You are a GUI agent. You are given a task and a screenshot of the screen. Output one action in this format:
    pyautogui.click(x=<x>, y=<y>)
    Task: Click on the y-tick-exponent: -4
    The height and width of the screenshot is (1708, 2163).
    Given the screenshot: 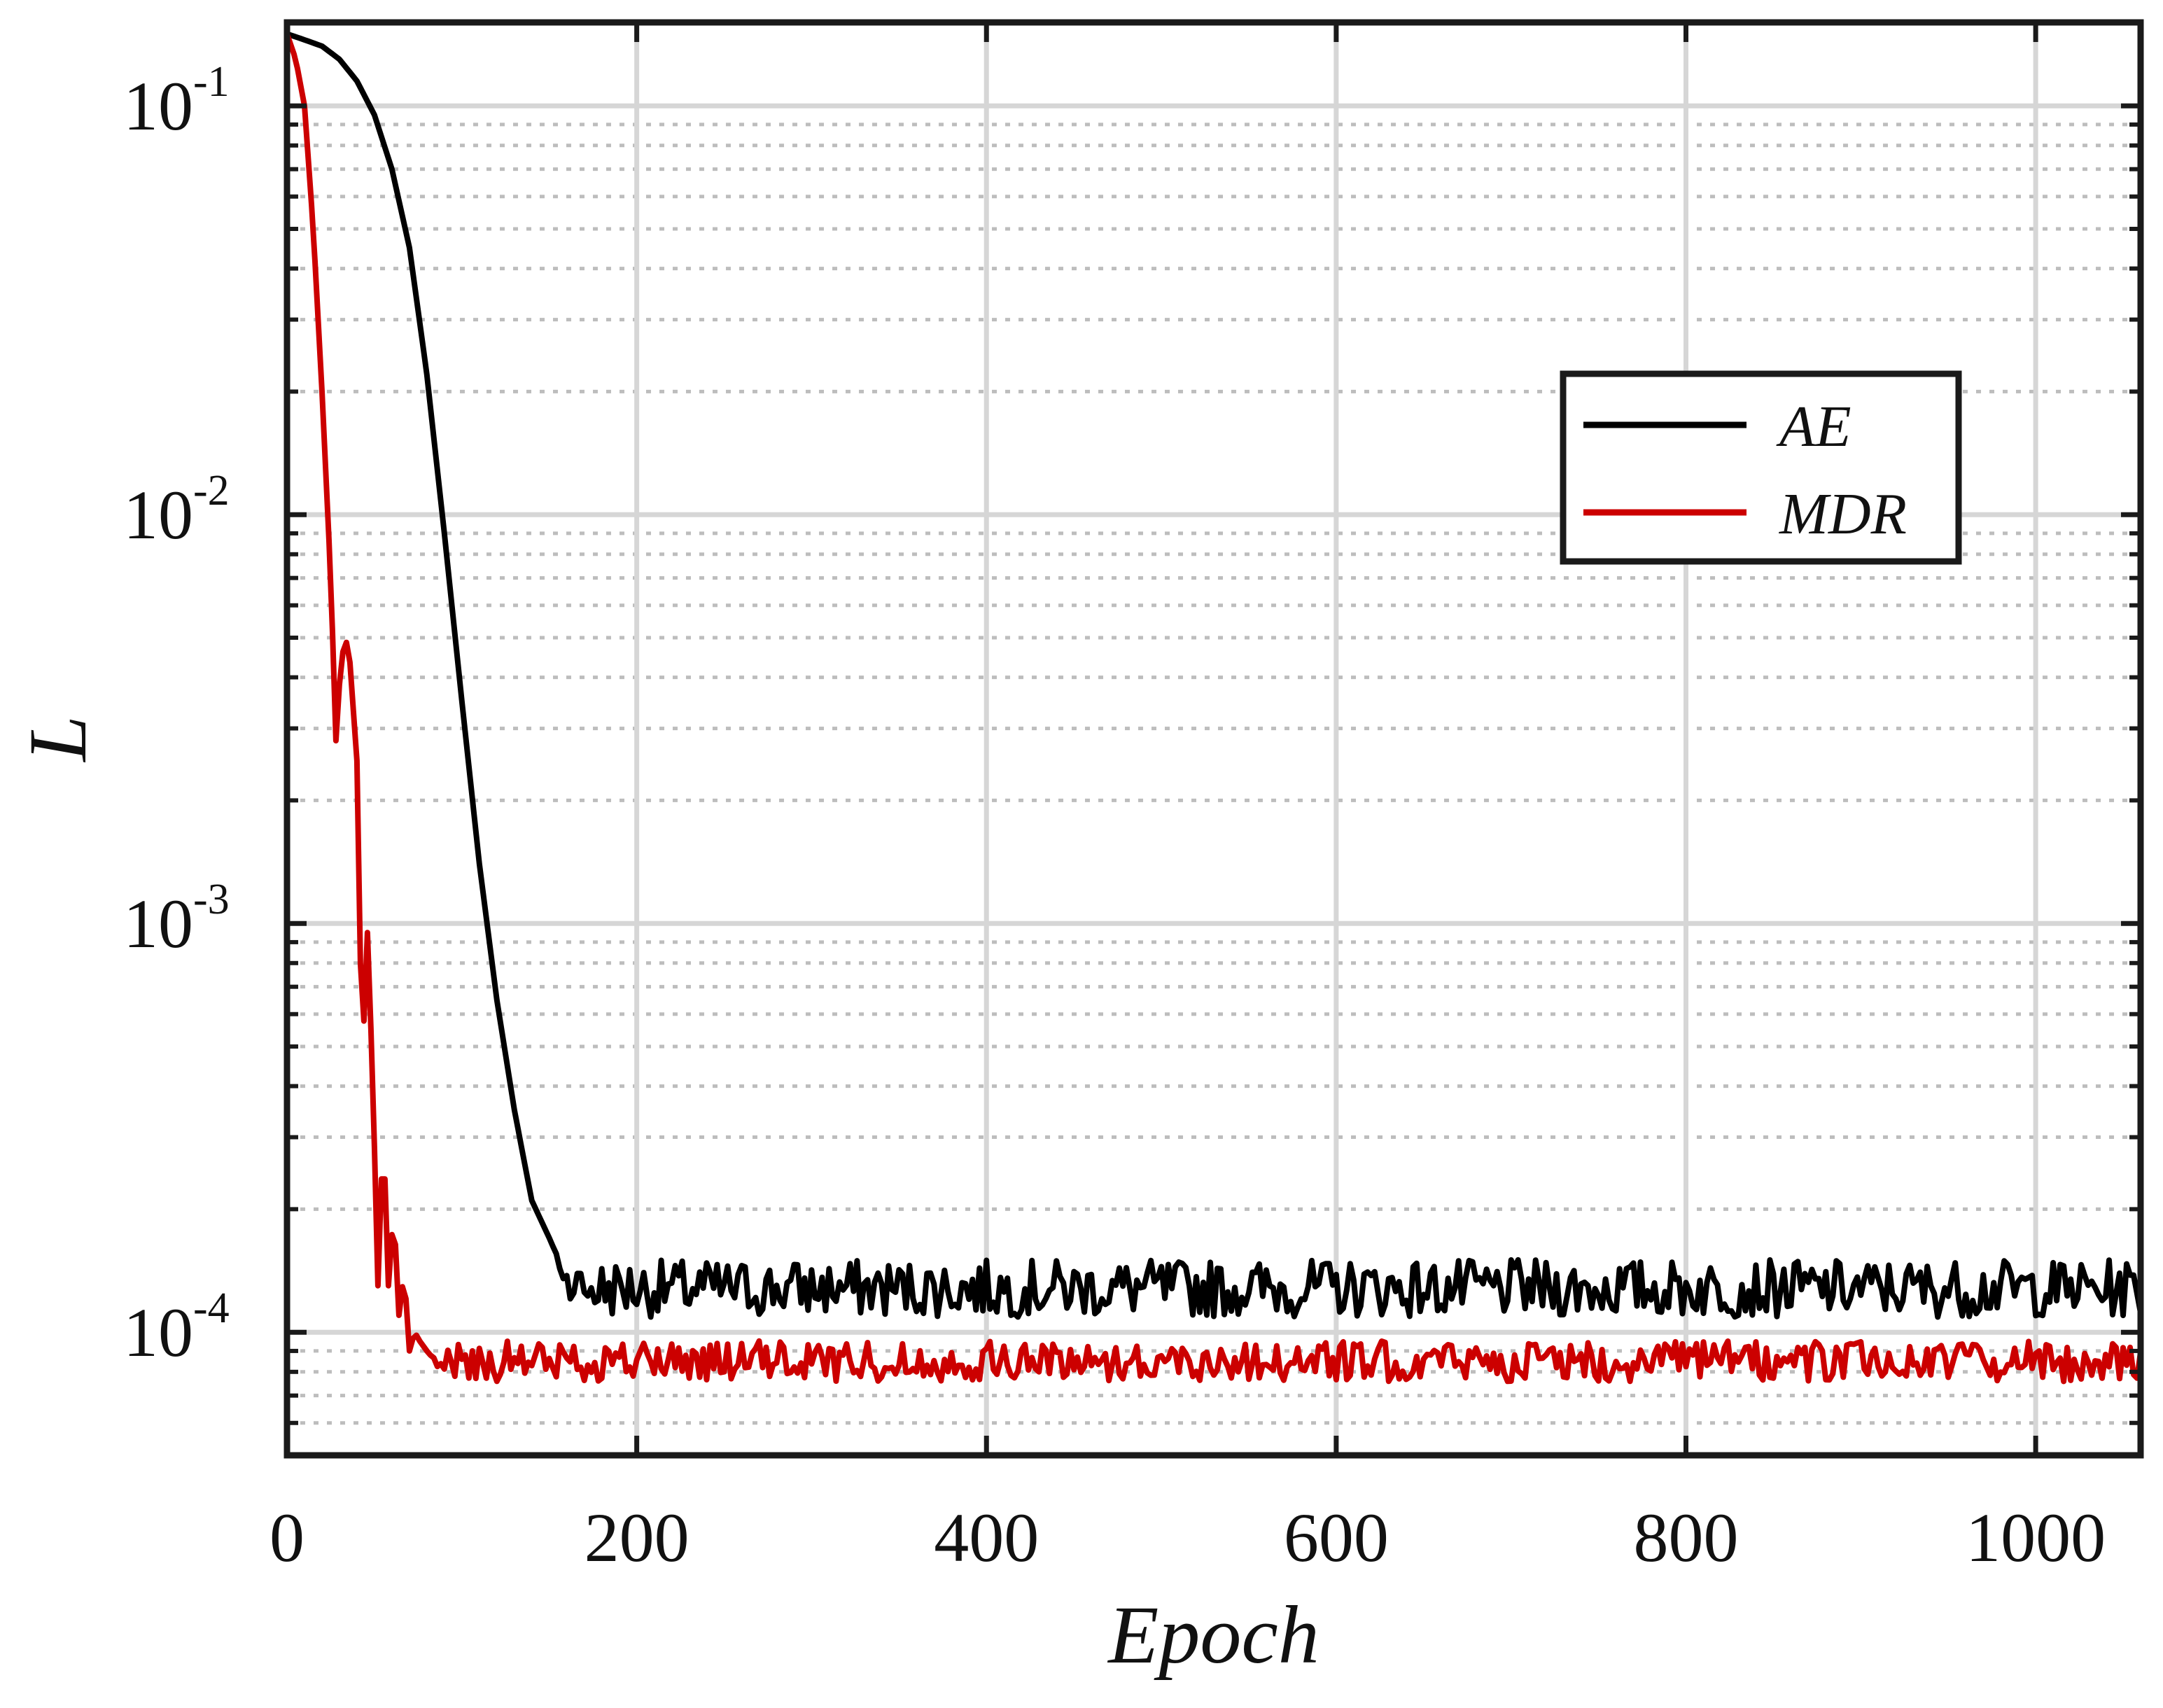 What is the action you would take?
    pyautogui.click(x=211, y=1308)
    